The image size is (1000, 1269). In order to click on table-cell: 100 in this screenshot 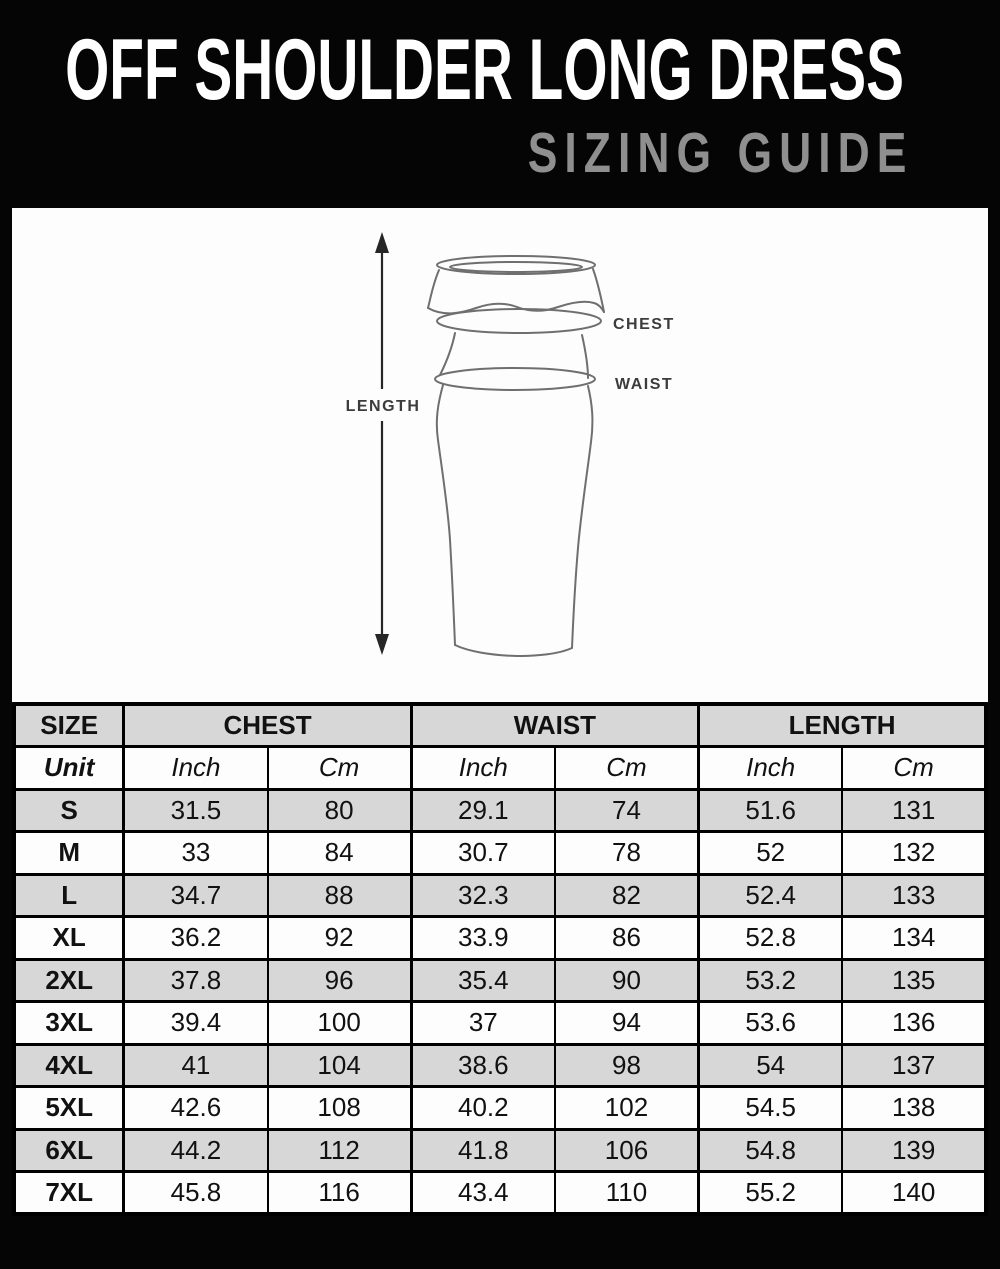, I will do `click(339, 1023)`.